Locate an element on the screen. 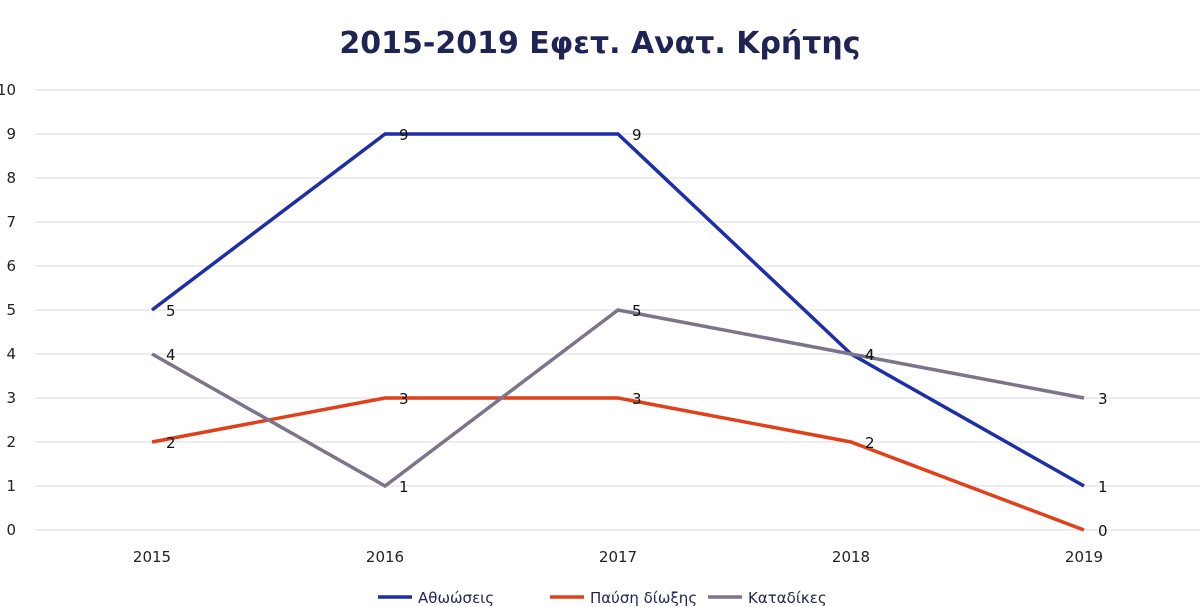 The image size is (1200, 607). y-tick-label: 5 is located at coordinates (11, 310).